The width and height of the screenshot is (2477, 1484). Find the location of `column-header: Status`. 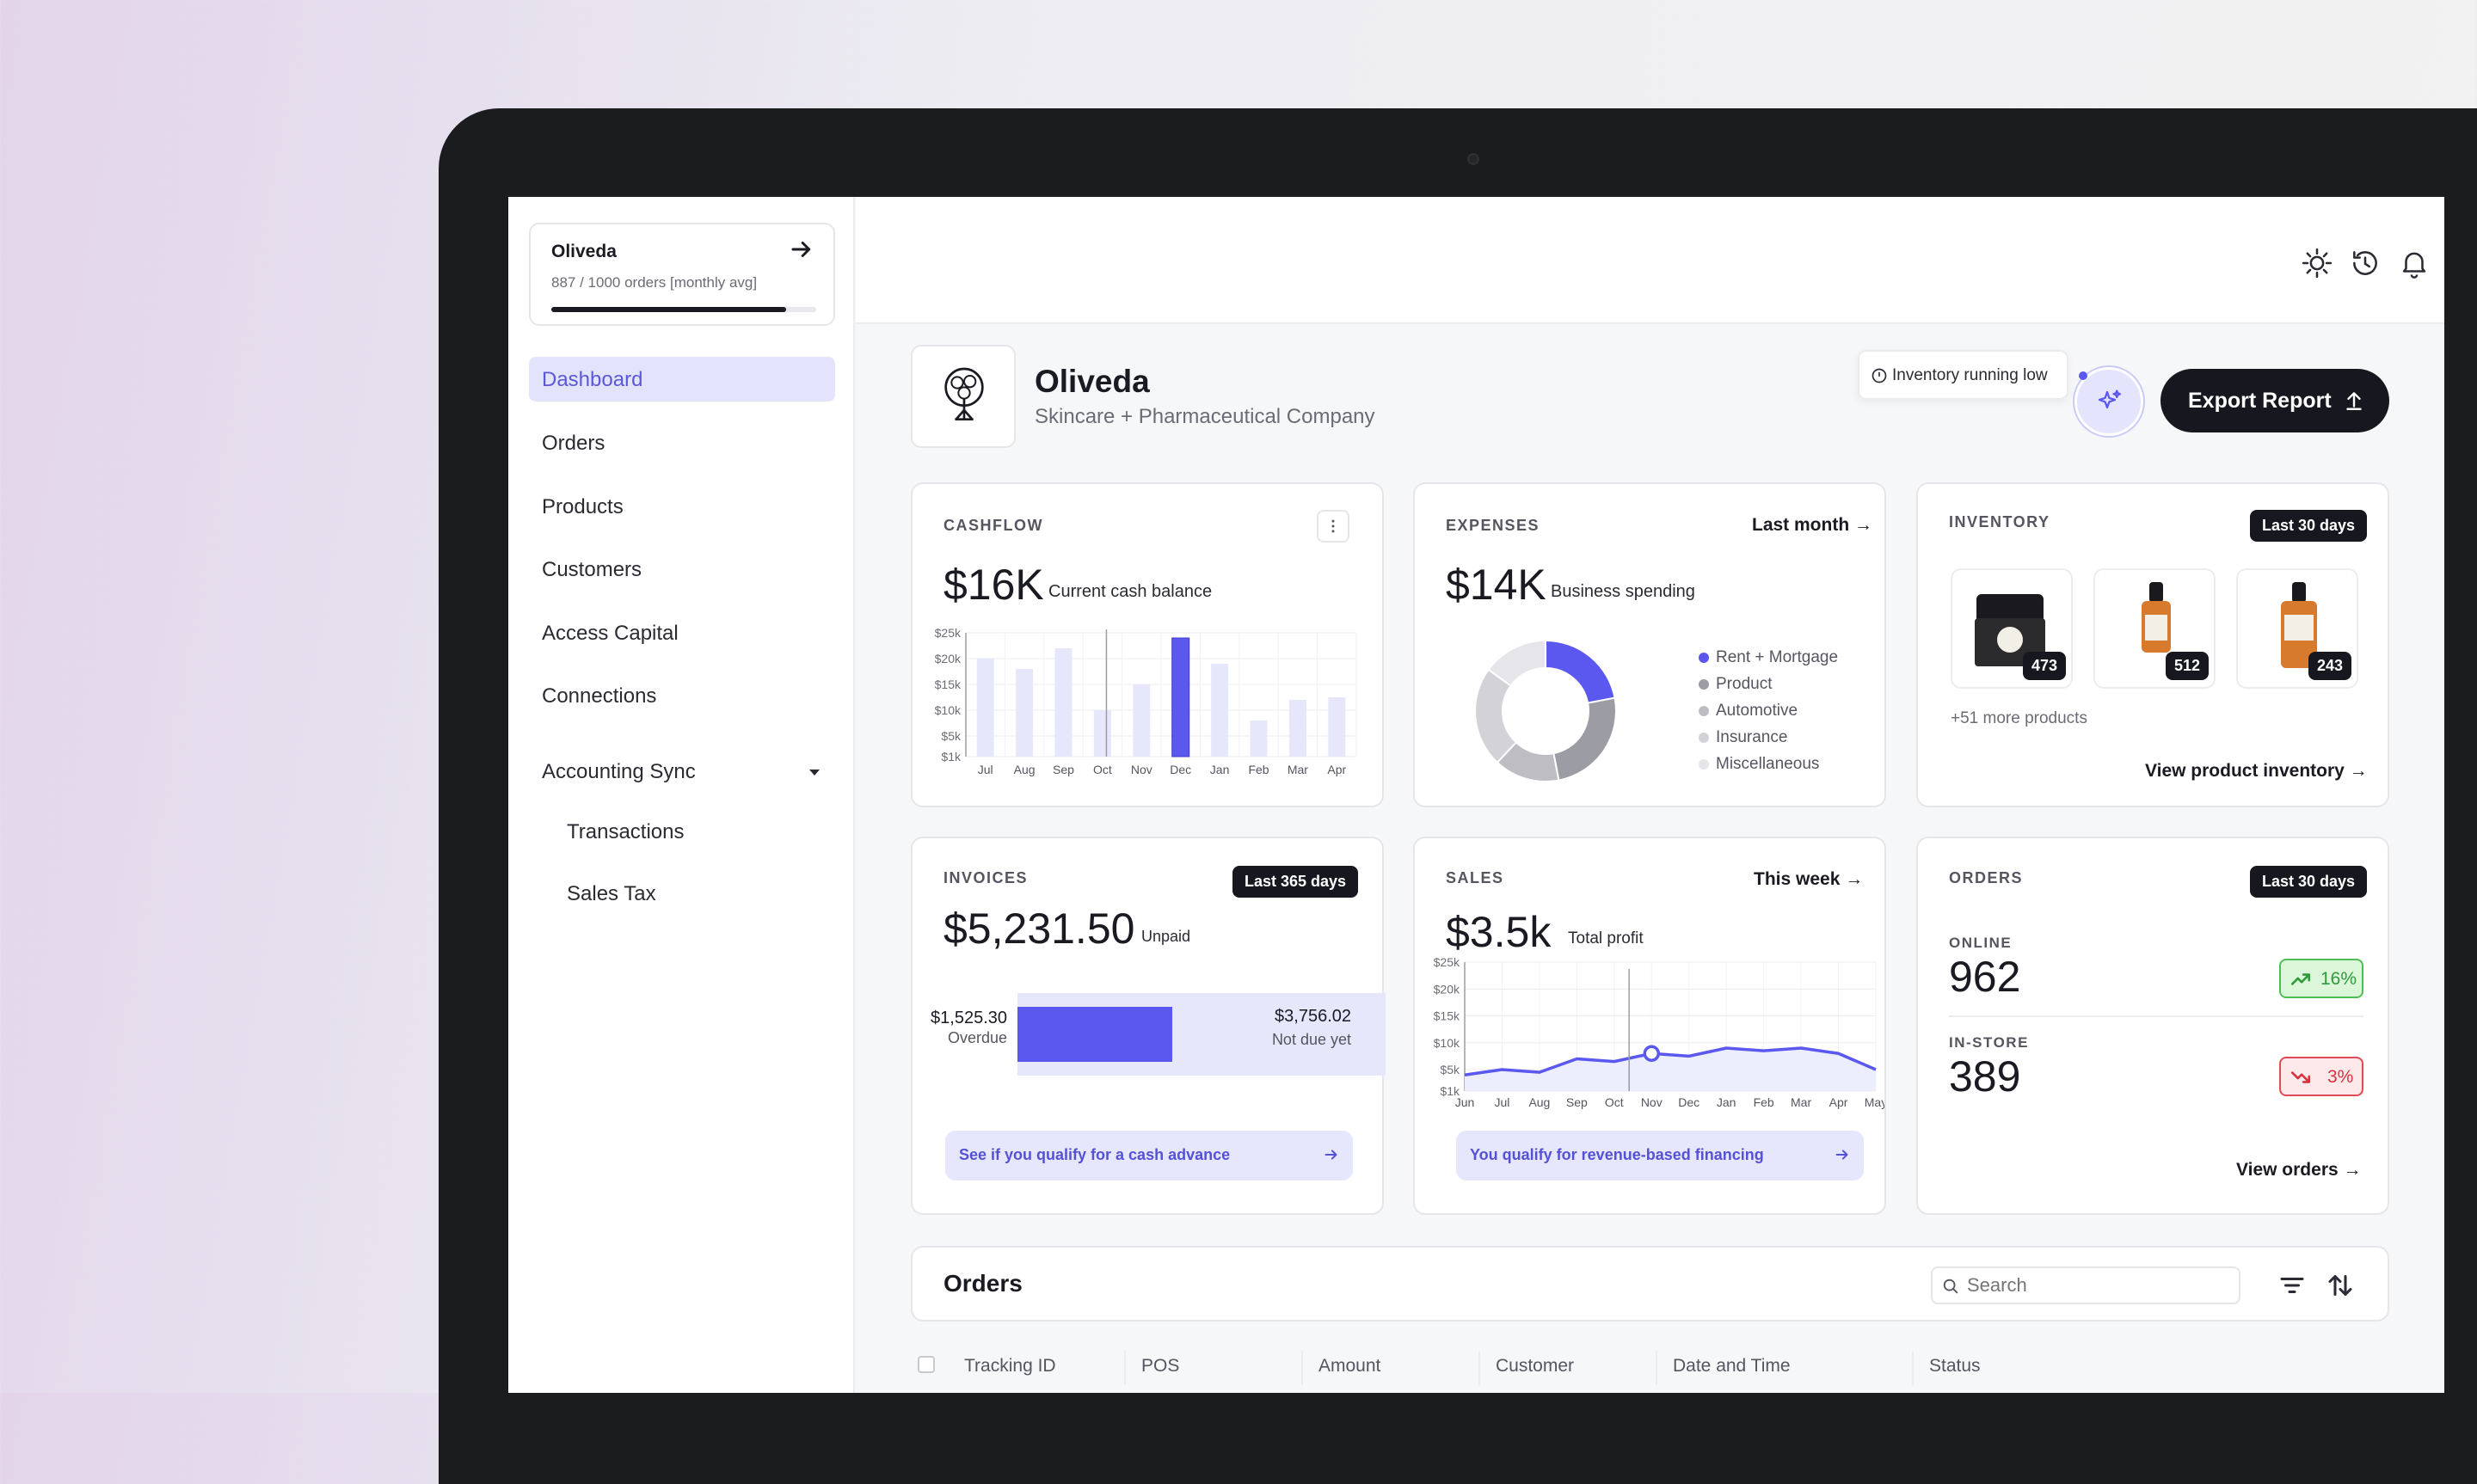

column-header: Status is located at coordinates (1955, 1366).